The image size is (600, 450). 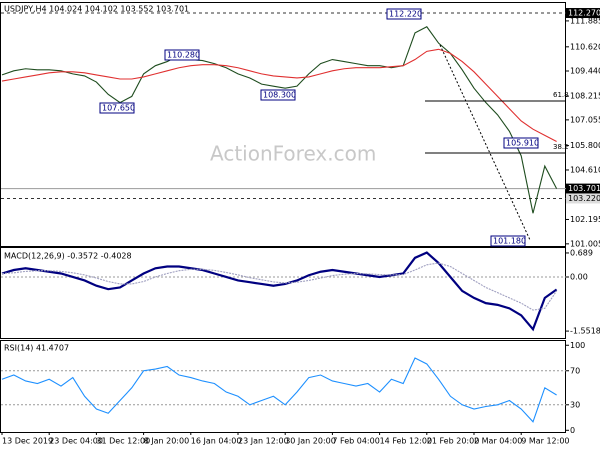 What do you see at coordinates (585, 219) in the screenshot?
I see `y-tick-label: 102.195` at bounding box center [585, 219].